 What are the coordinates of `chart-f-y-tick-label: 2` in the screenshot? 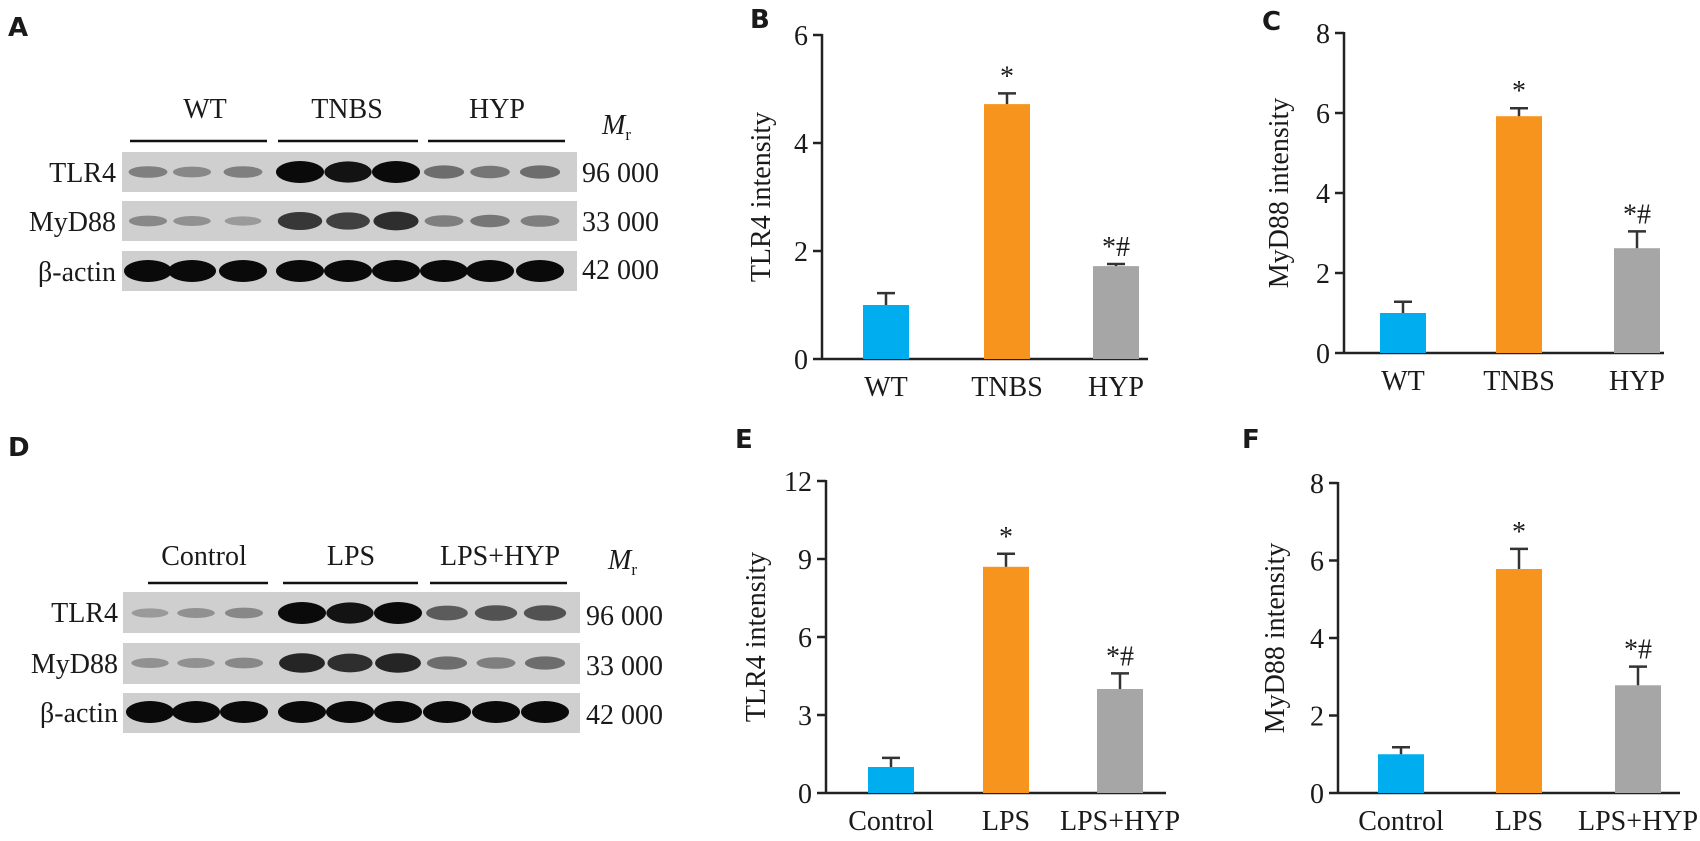 It's located at (1317, 717).